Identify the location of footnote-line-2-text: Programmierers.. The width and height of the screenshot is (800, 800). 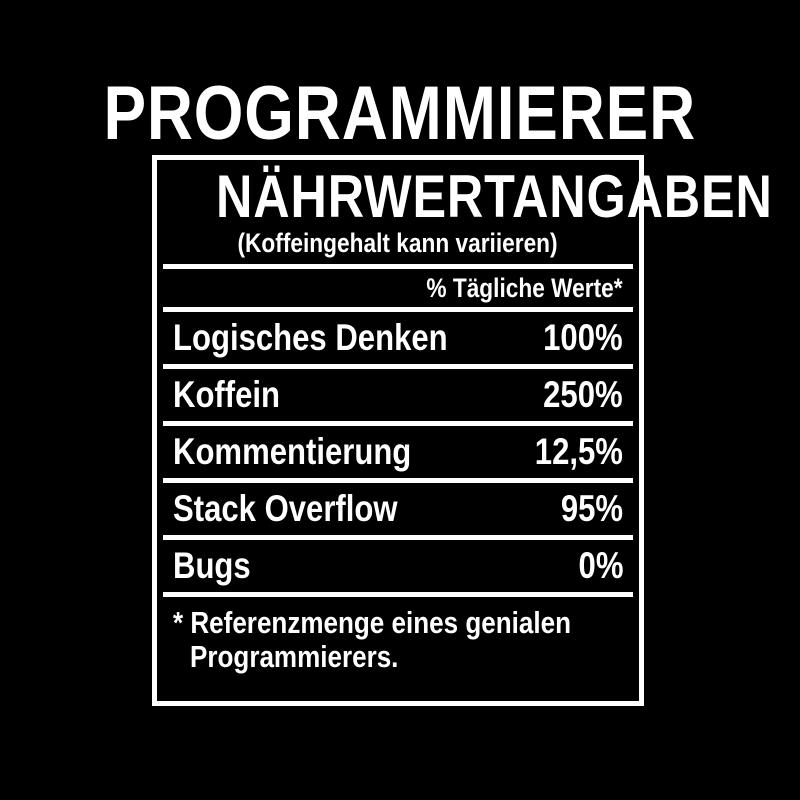
(294, 656).